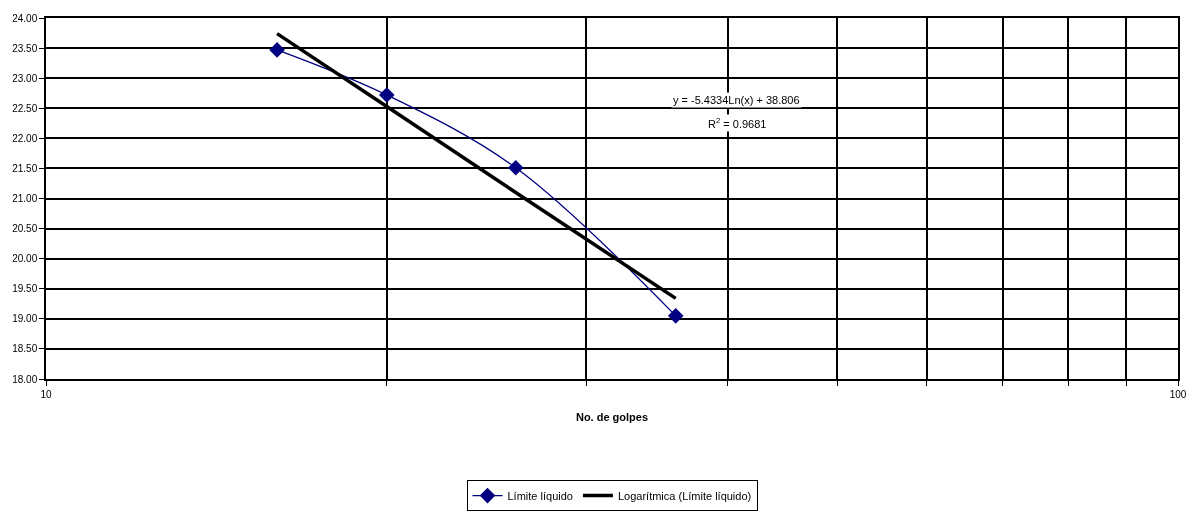 This screenshot has width=1203, height=523. What do you see at coordinates (25, 319) in the screenshot?
I see `y-tick-label: 19.00` at bounding box center [25, 319].